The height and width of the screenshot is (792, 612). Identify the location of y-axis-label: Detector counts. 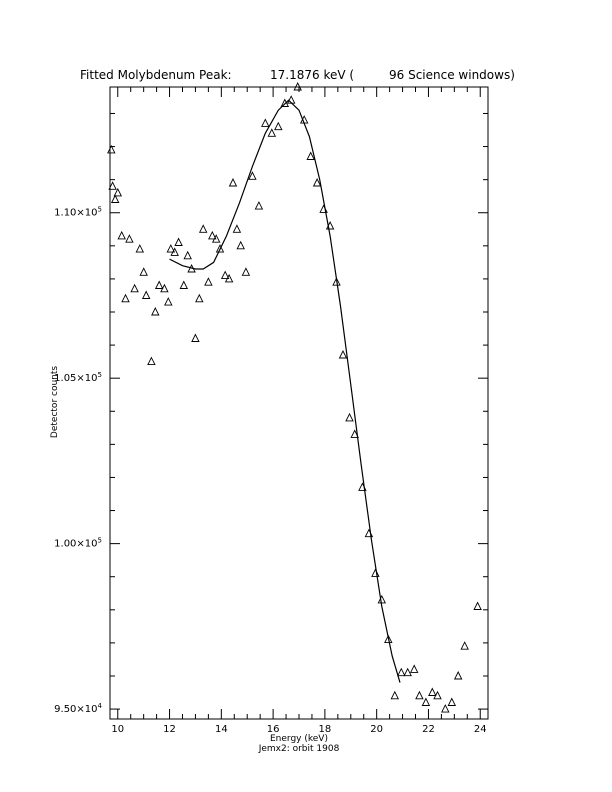
(55, 402).